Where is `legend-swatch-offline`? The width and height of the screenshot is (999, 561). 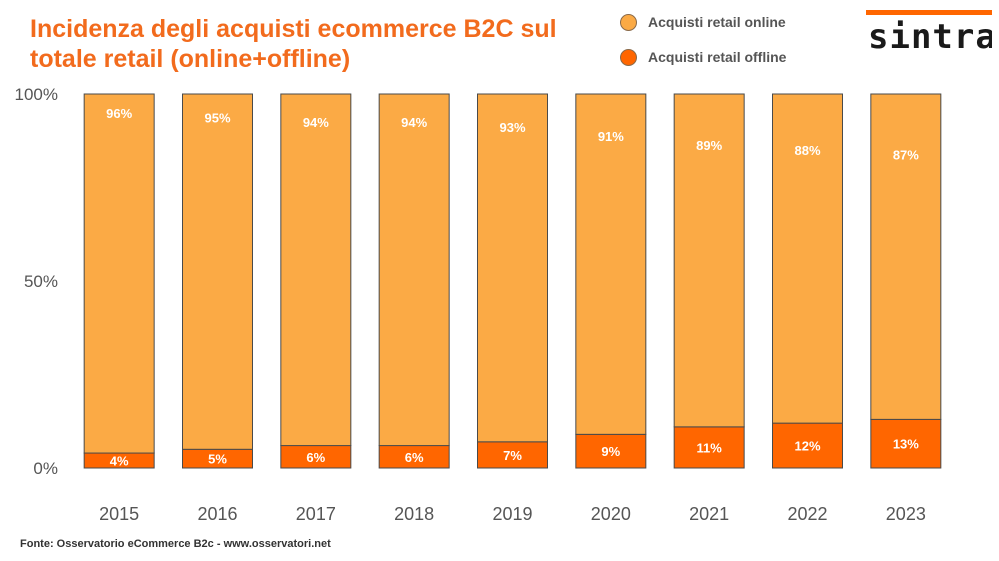
legend-swatch-offline is located at coordinates (628, 57).